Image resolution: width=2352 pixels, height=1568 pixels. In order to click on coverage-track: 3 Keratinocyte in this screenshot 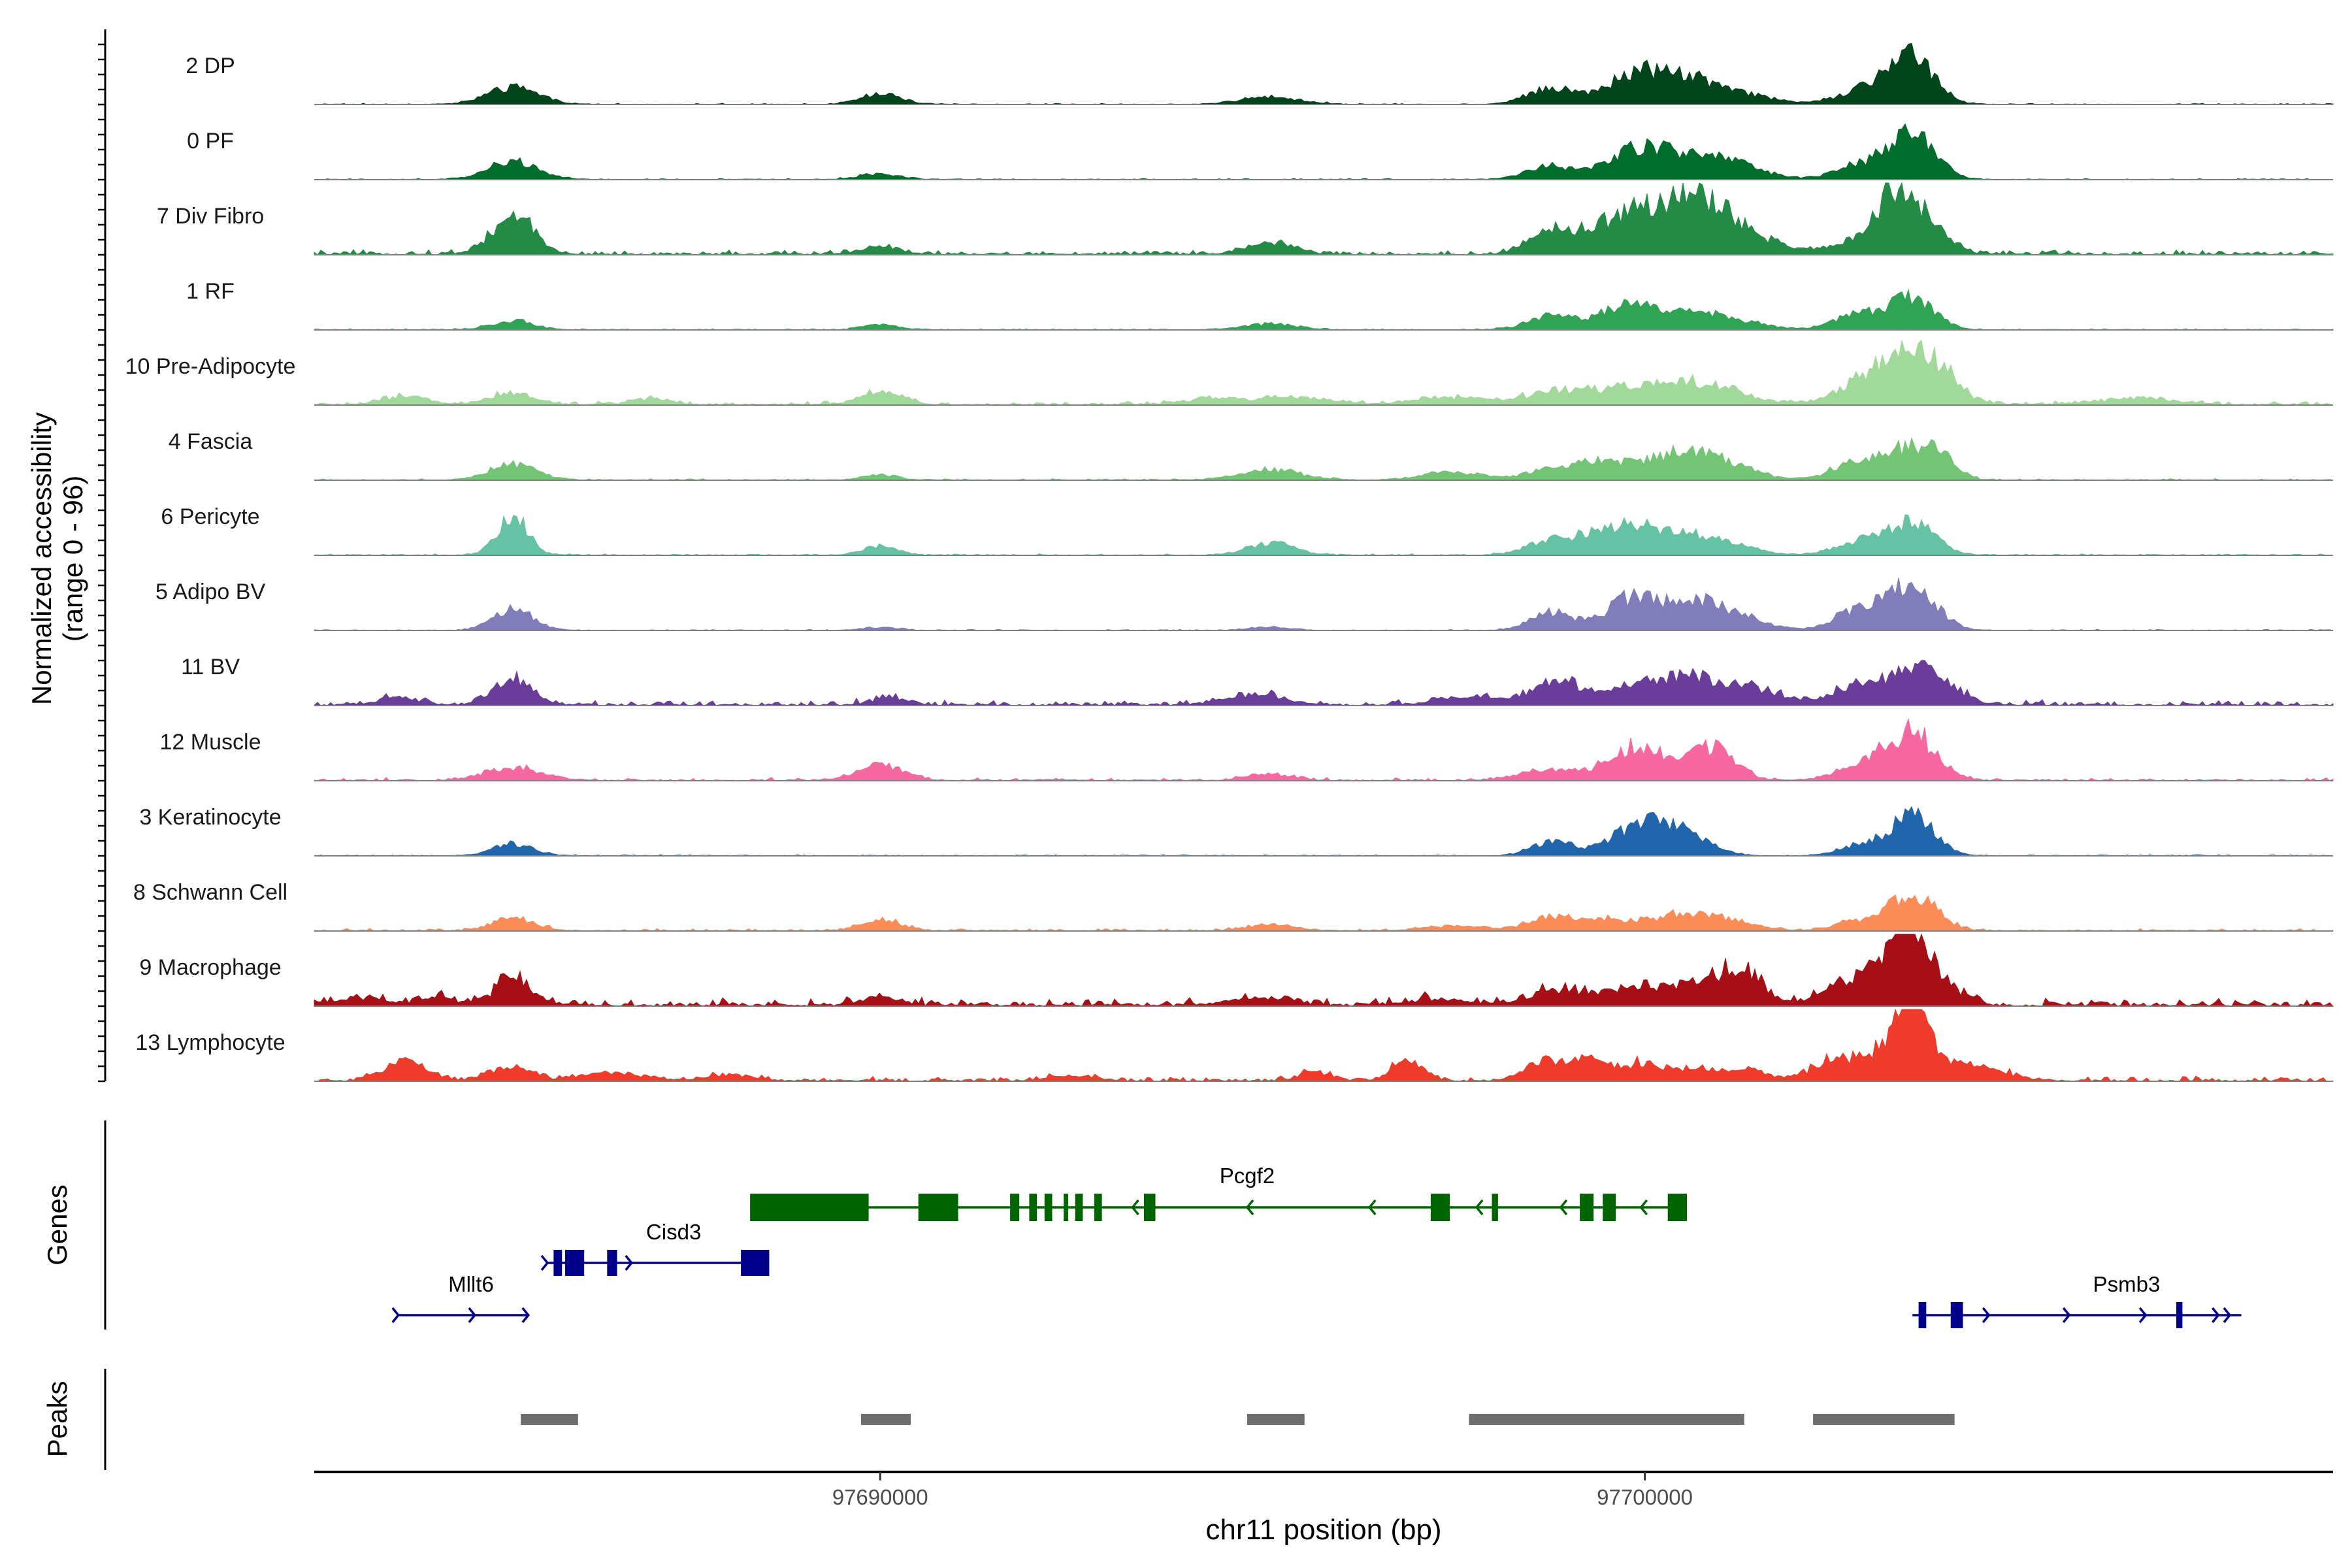, I will do `click(1236, 831)`.